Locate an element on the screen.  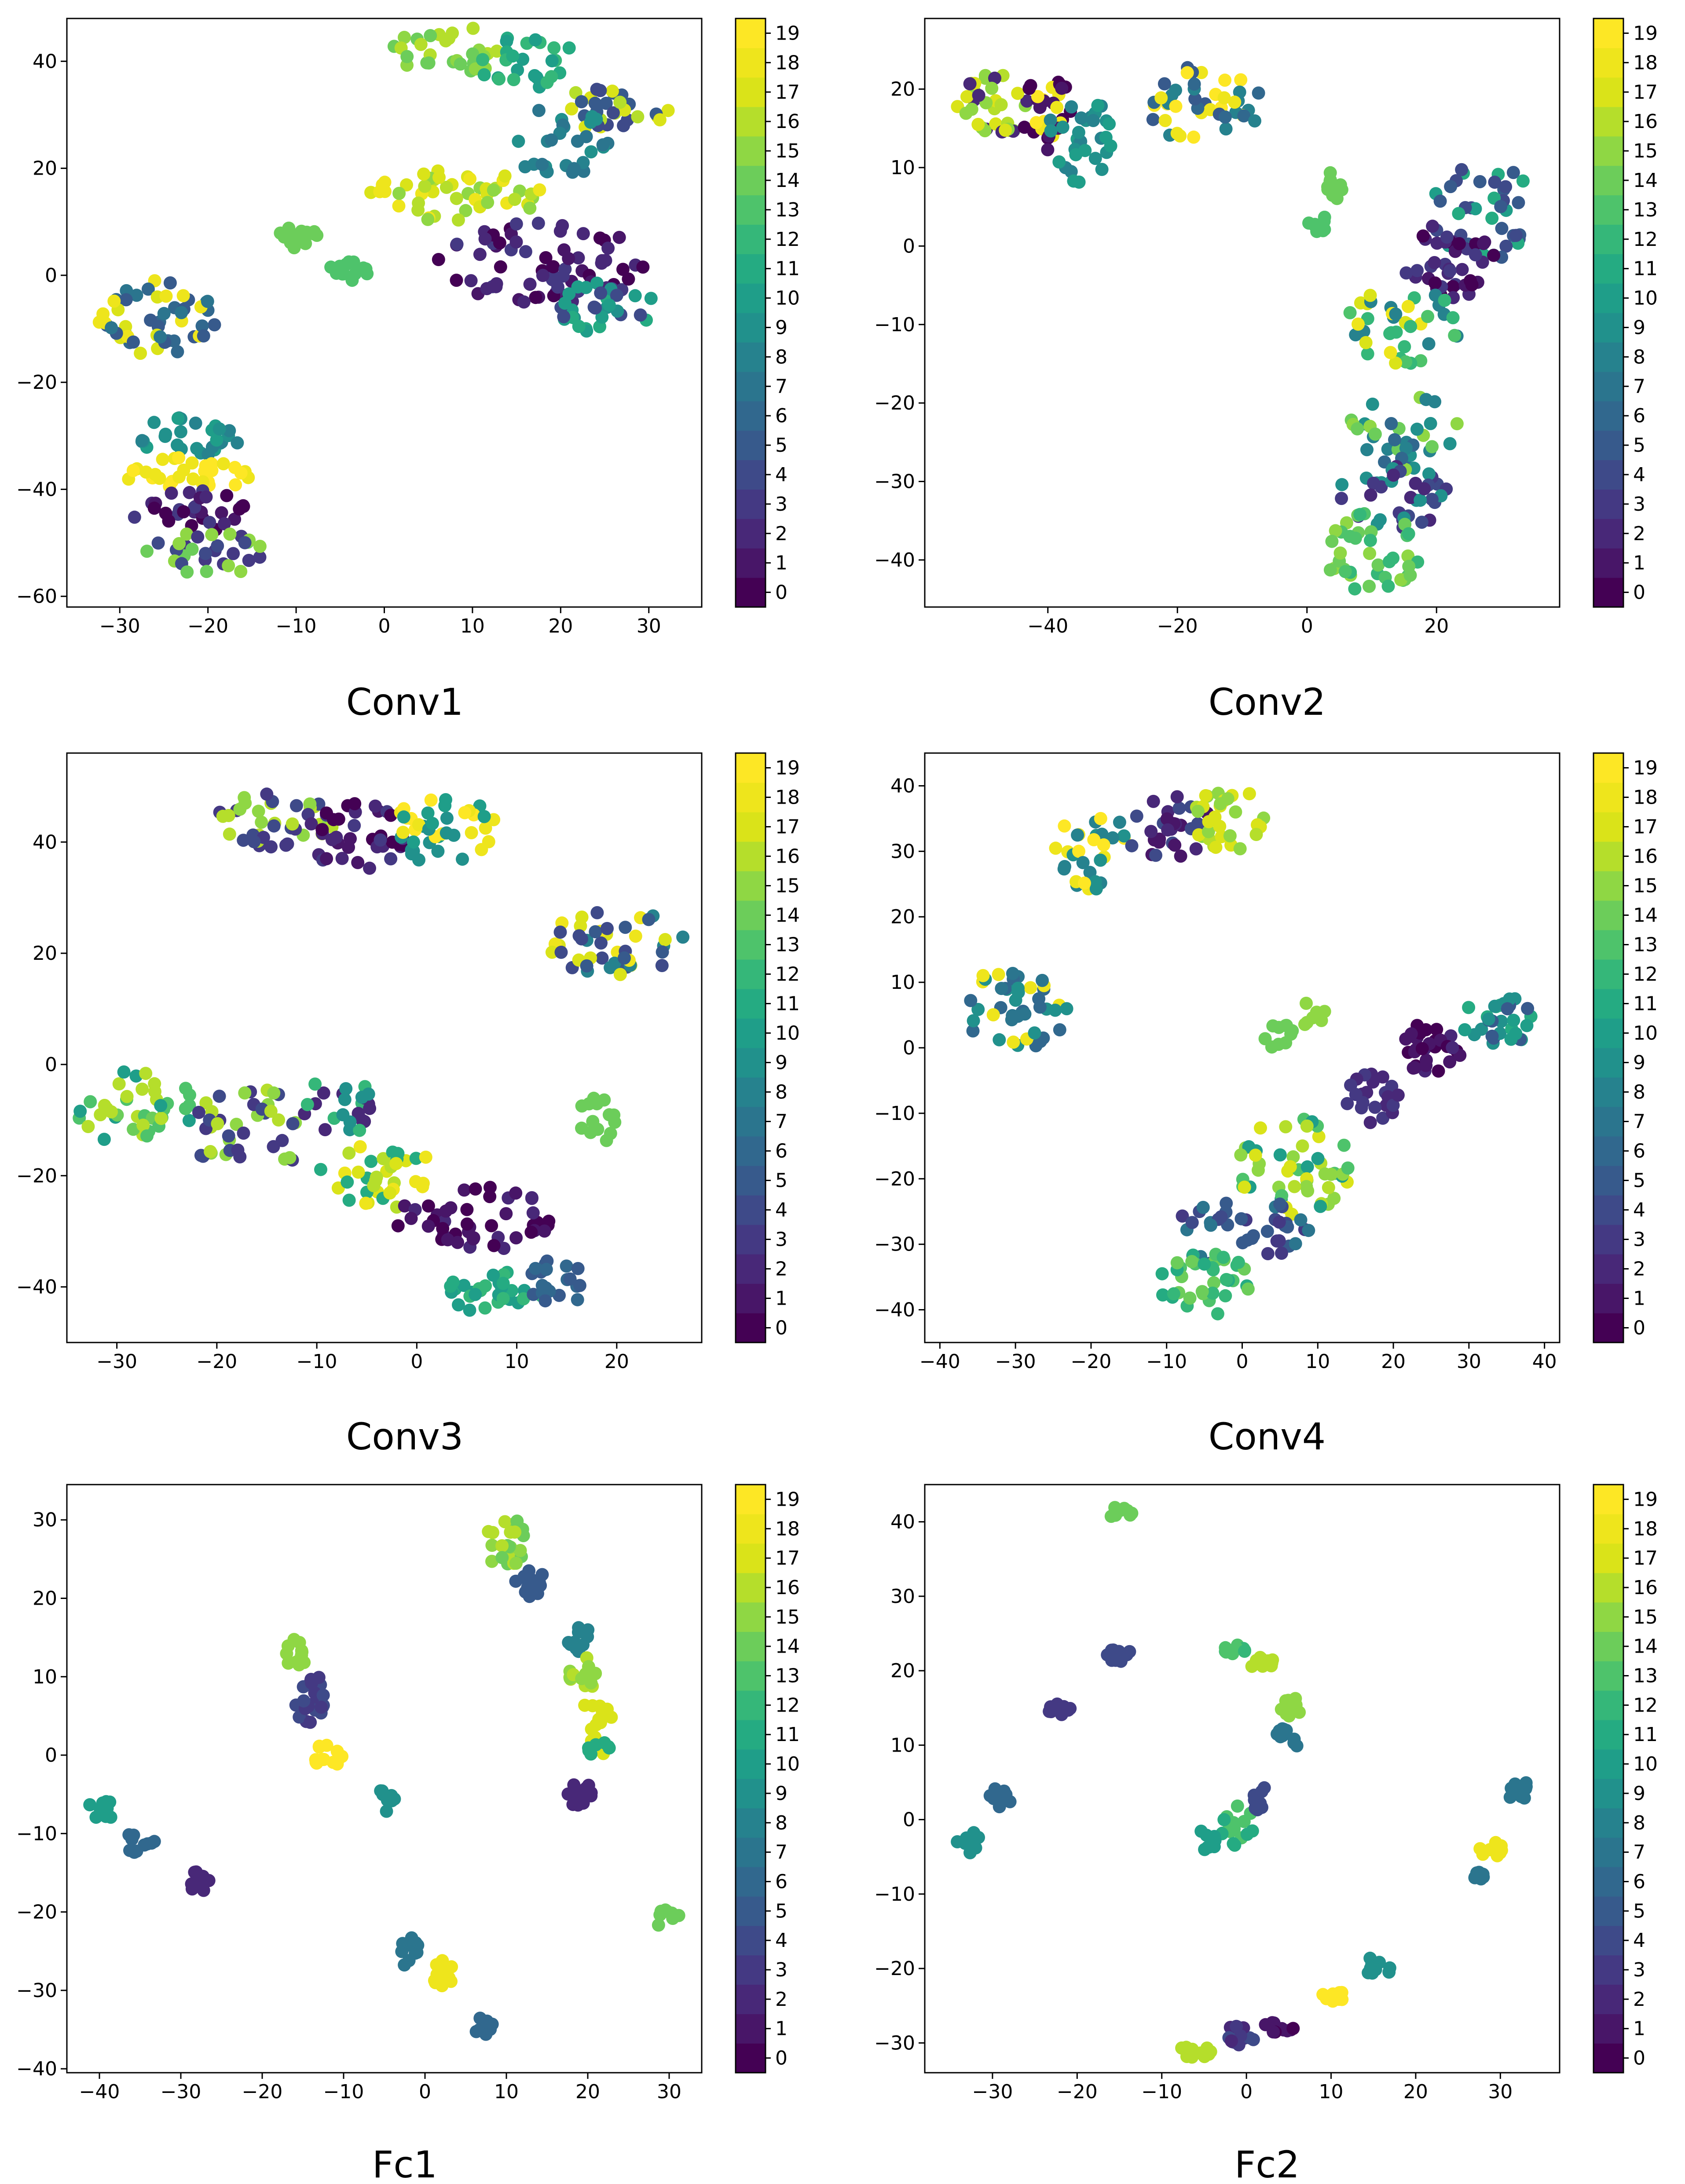
colorbar-tick-label: 7 is located at coordinates (781, 386).